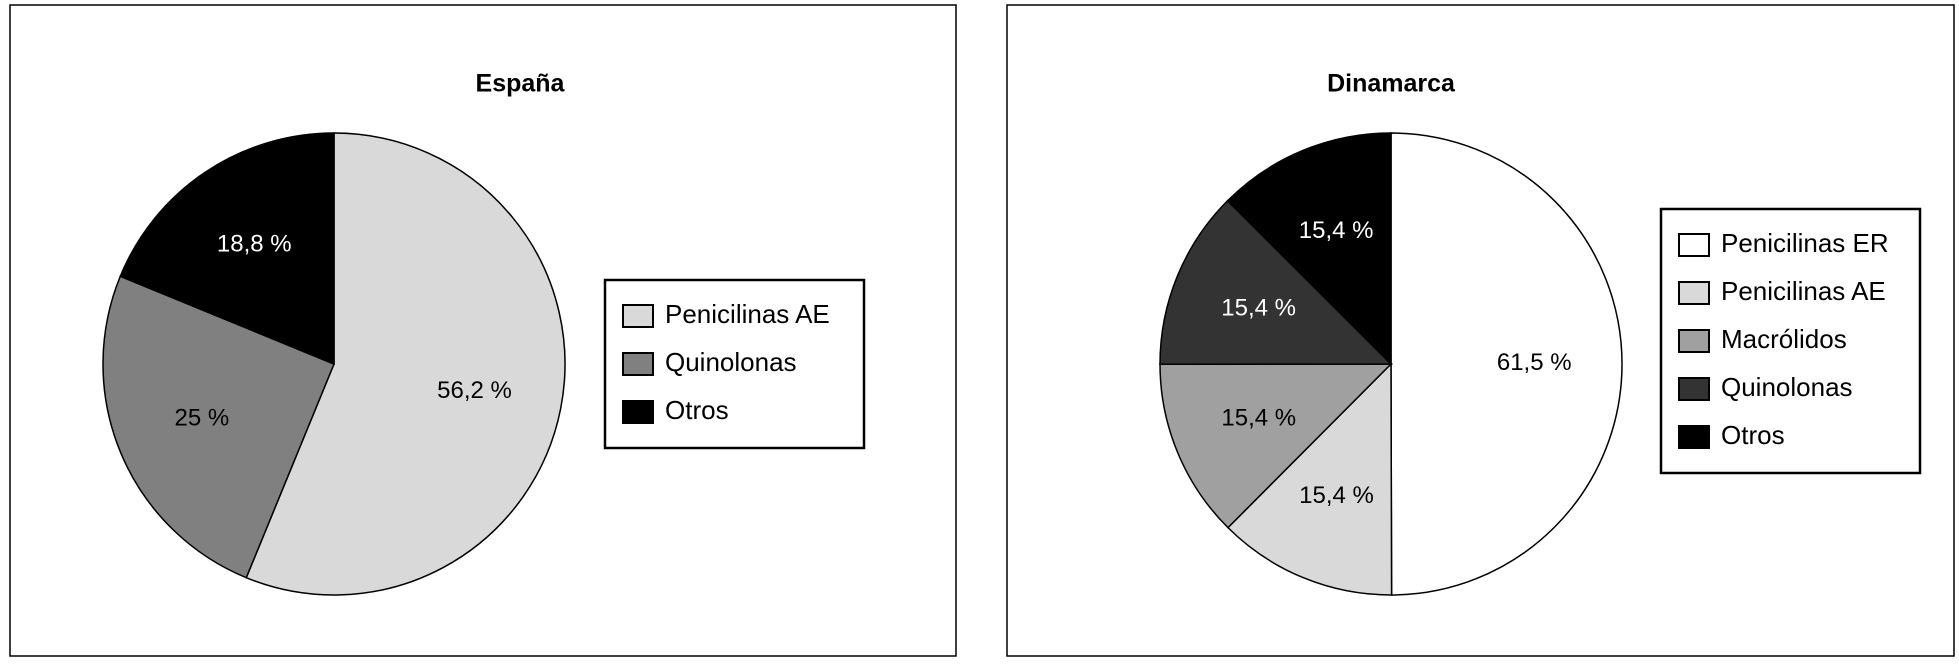 Image resolution: width=1959 pixels, height=667 pixels. What do you see at coordinates (1391, 84) in the screenshot?
I see `chart-title: Dinamarca` at bounding box center [1391, 84].